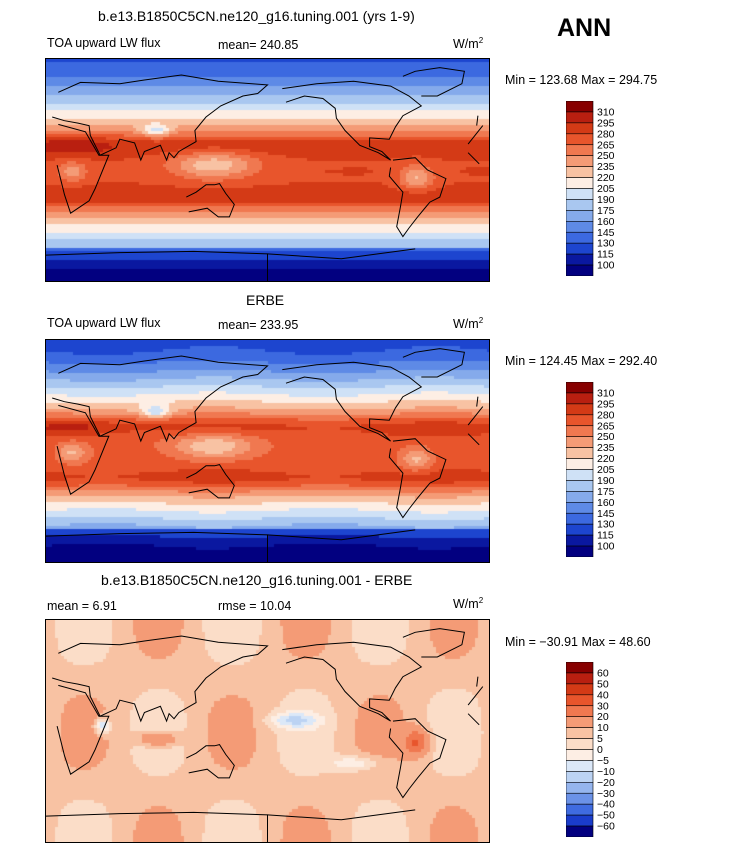  Describe the element at coordinates (603, 761) in the screenshot. I see `colorbar-tick-label: −5` at that location.